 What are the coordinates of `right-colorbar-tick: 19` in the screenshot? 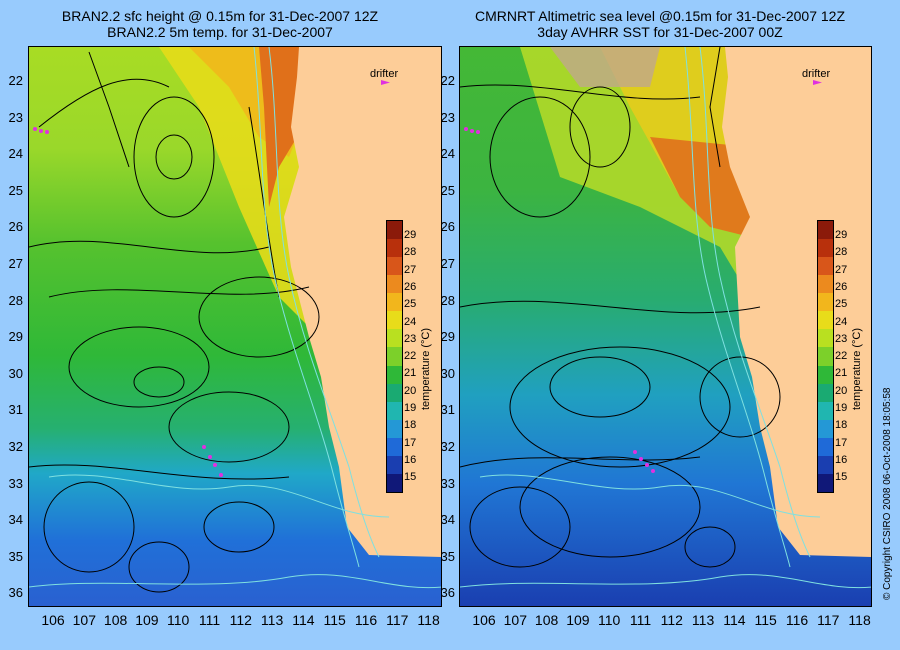 It's located at (841, 408).